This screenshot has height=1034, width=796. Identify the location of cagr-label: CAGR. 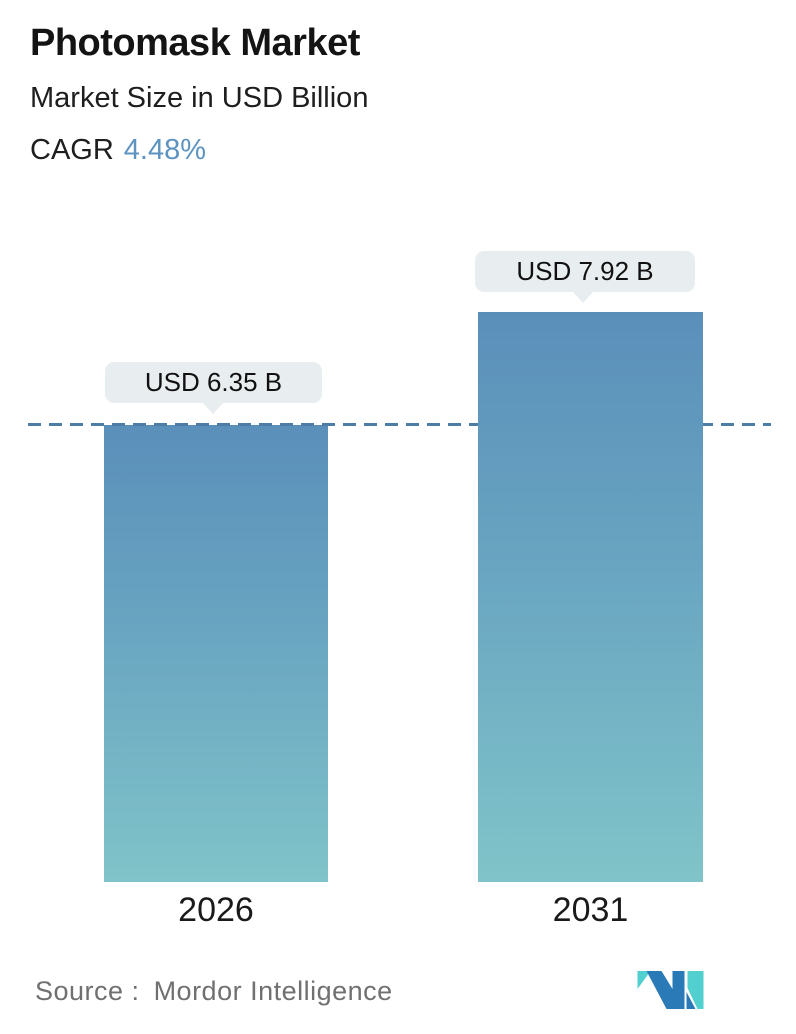
(72, 150).